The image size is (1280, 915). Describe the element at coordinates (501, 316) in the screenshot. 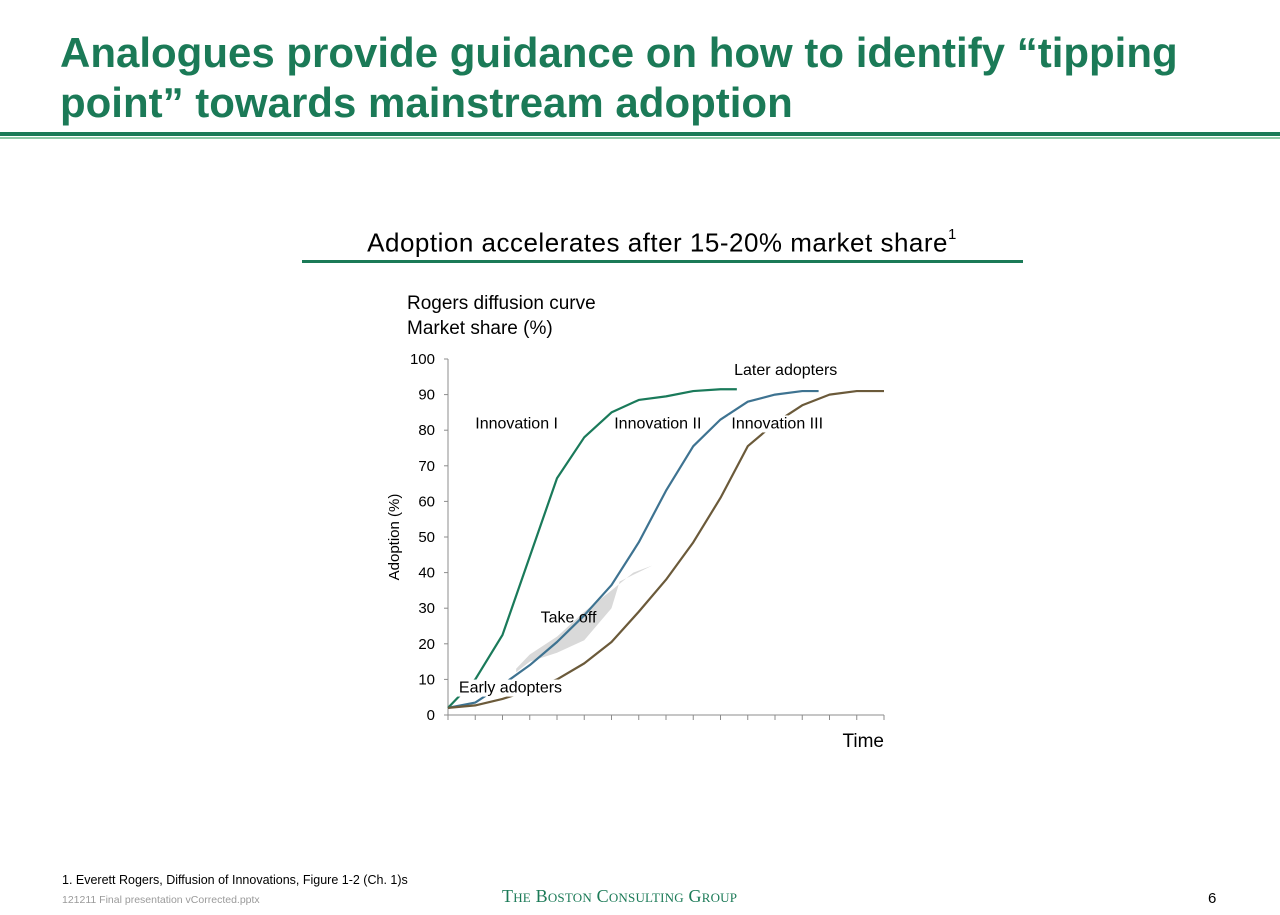

I see `chart-title-block: Rogers diffusion curve Market share (%)` at that location.